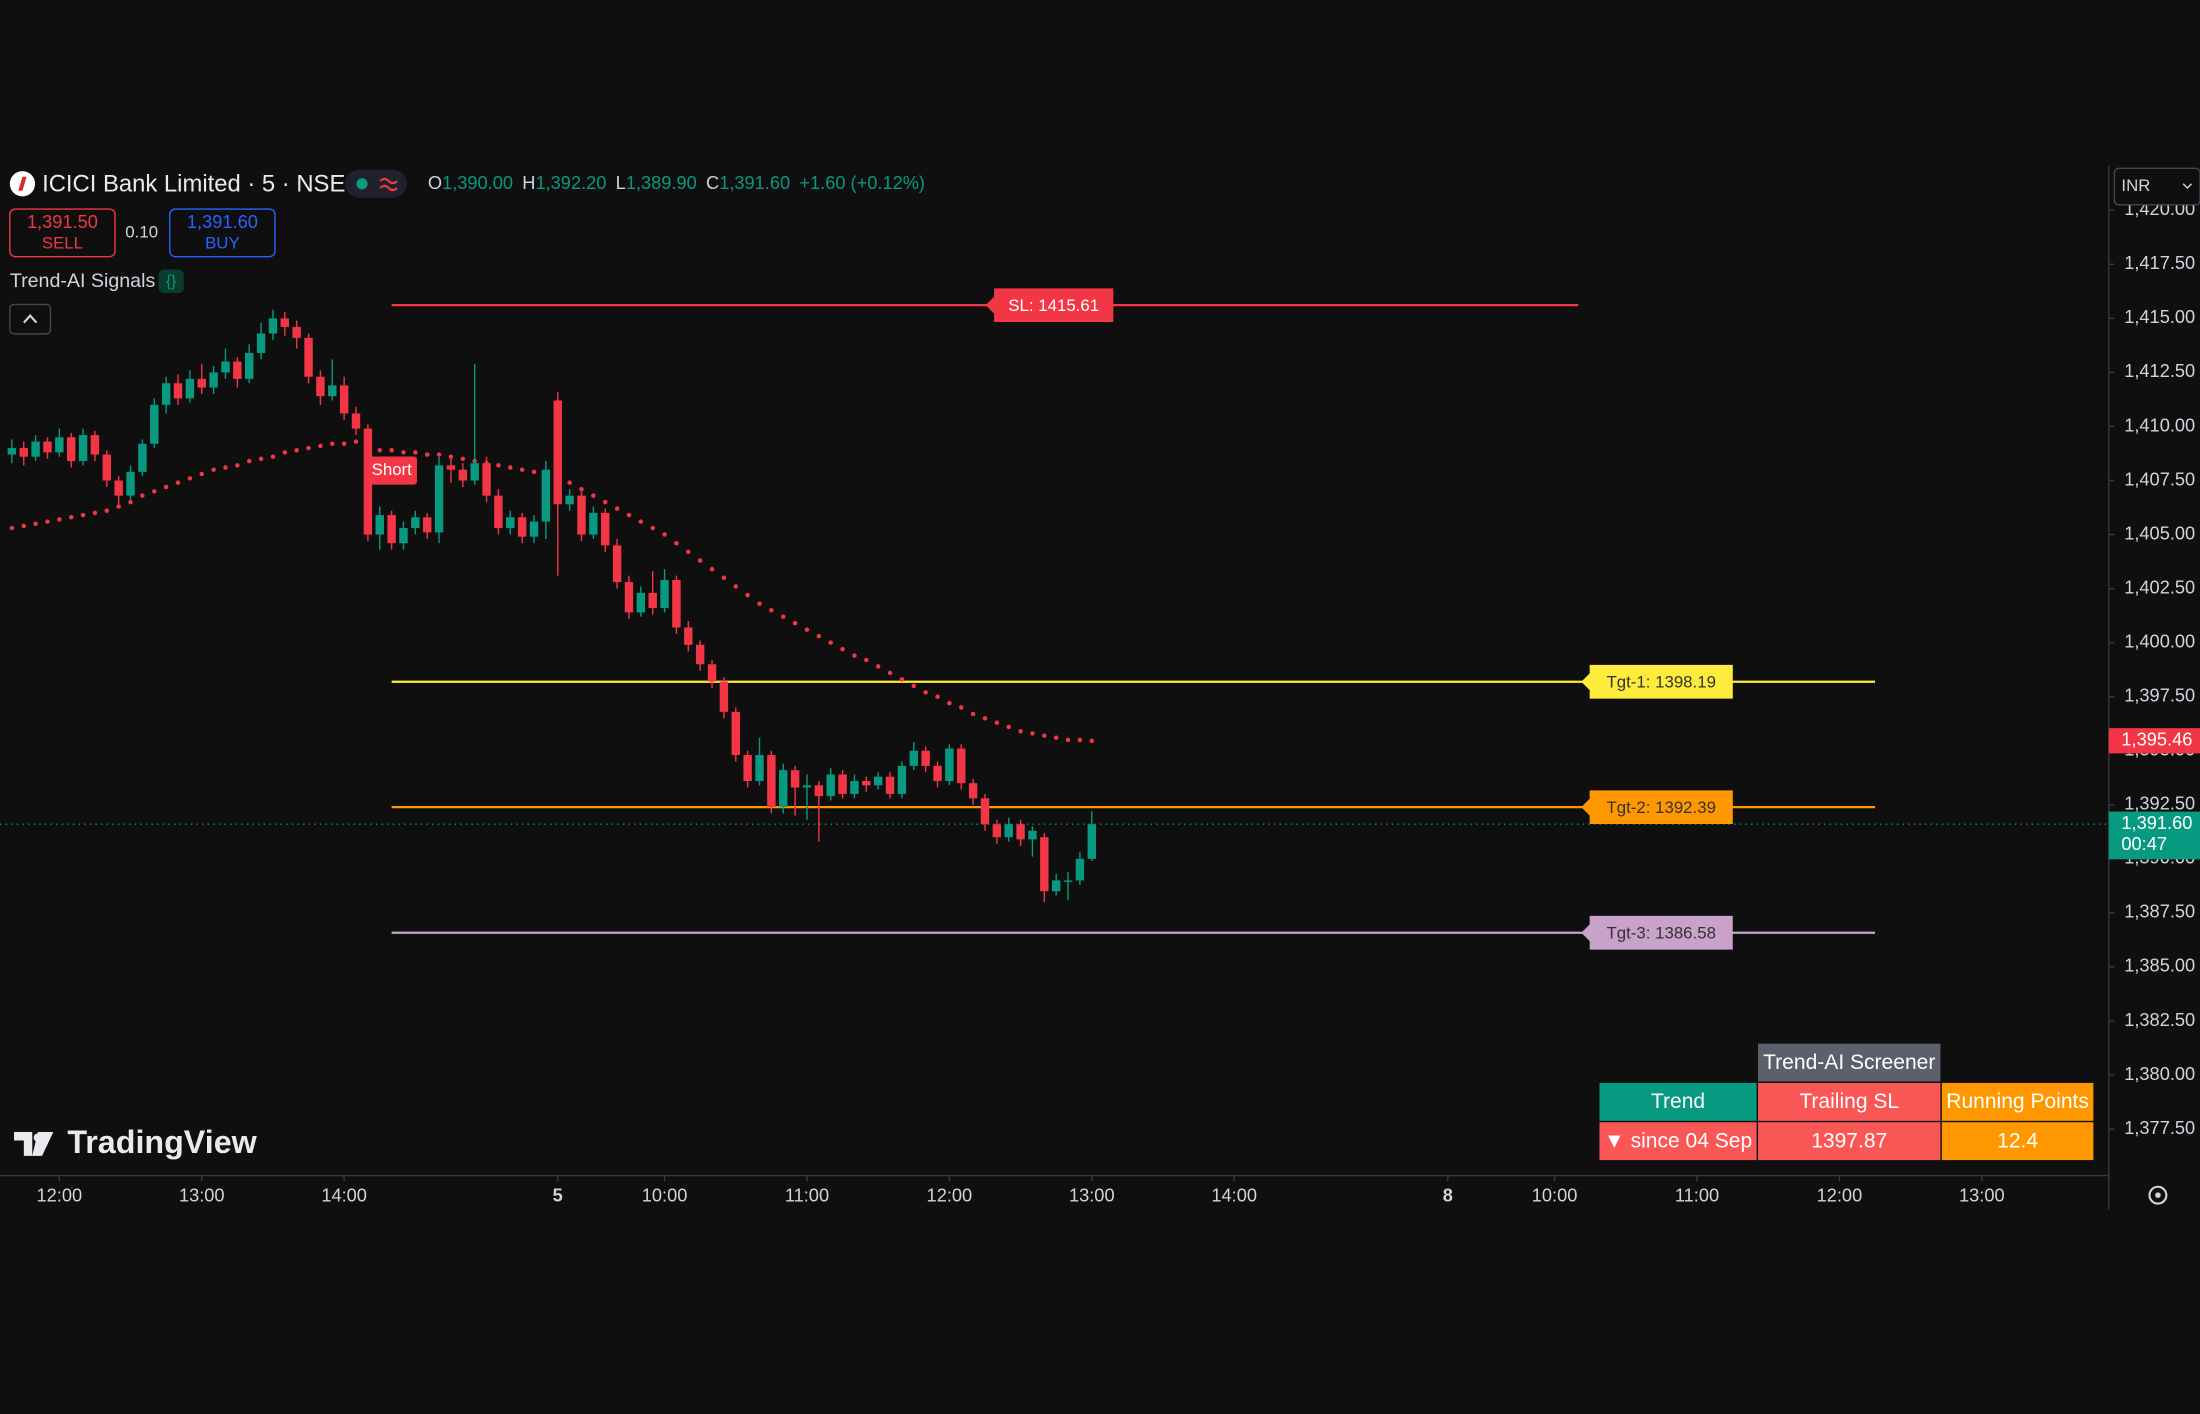 This screenshot has height=1414, width=2200. What do you see at coordinates (83, 281) in the screenshot?
I see `indicator-name: Trend-AI Signals` at bounding box center [83, 281].